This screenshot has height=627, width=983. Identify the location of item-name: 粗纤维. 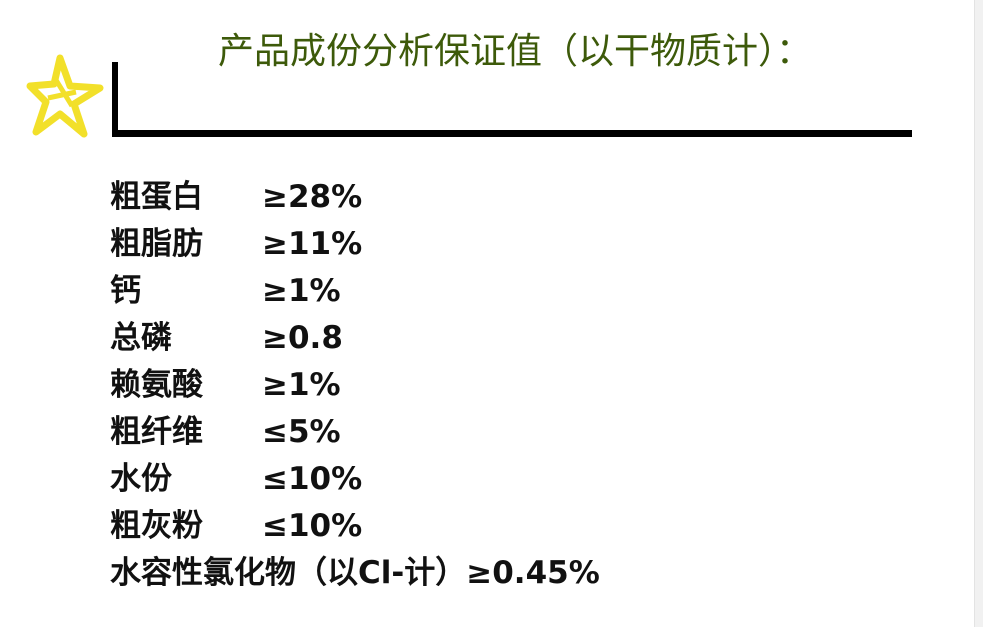
(156, 432).